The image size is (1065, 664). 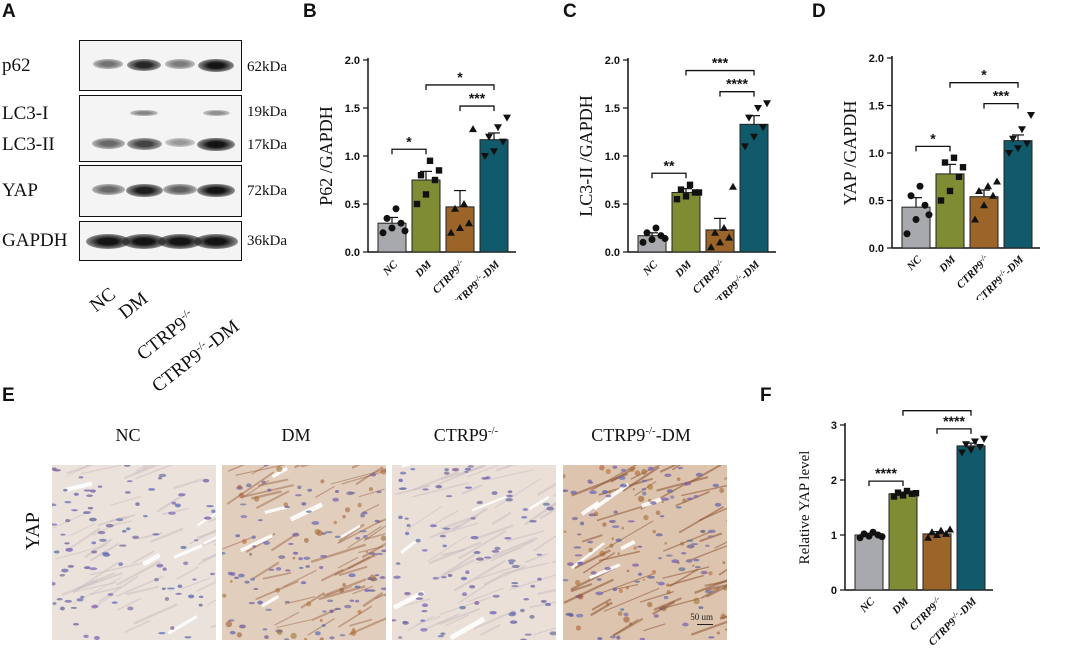 I want to click on y-tick-label: 2.0, so click(x=612, y=61).